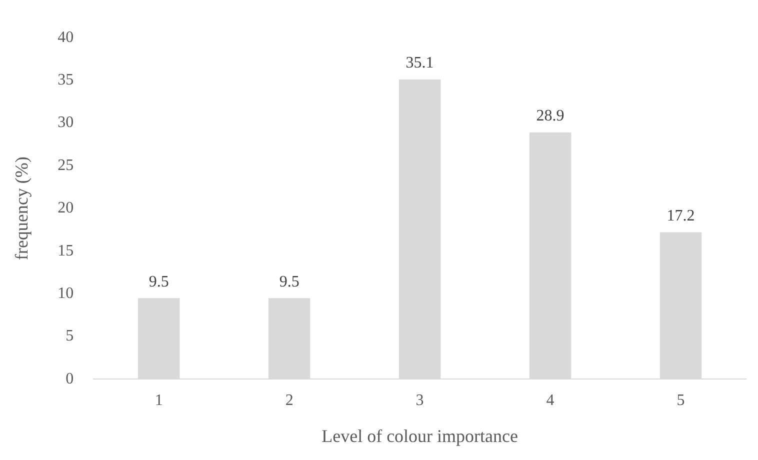  Describe the element at coordinates (66, 37) in the screenshot. I see `y-tick-label: 40` at that location.